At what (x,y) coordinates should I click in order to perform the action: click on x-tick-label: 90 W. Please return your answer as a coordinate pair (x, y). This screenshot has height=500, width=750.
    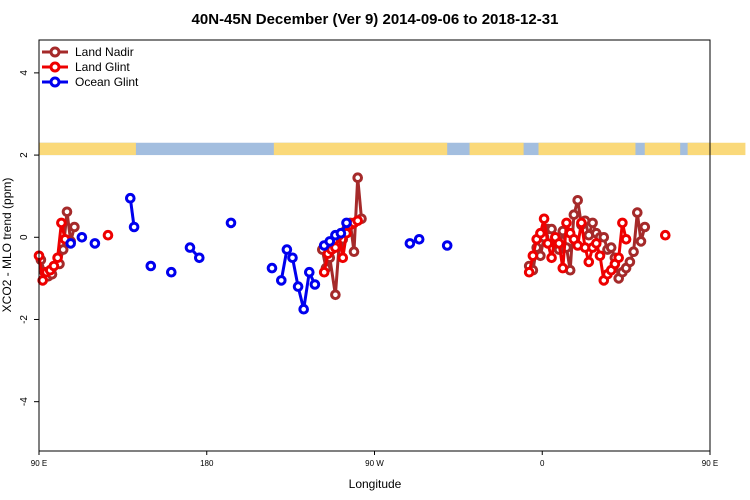
    Looking at the image, I should click on (374, 463).